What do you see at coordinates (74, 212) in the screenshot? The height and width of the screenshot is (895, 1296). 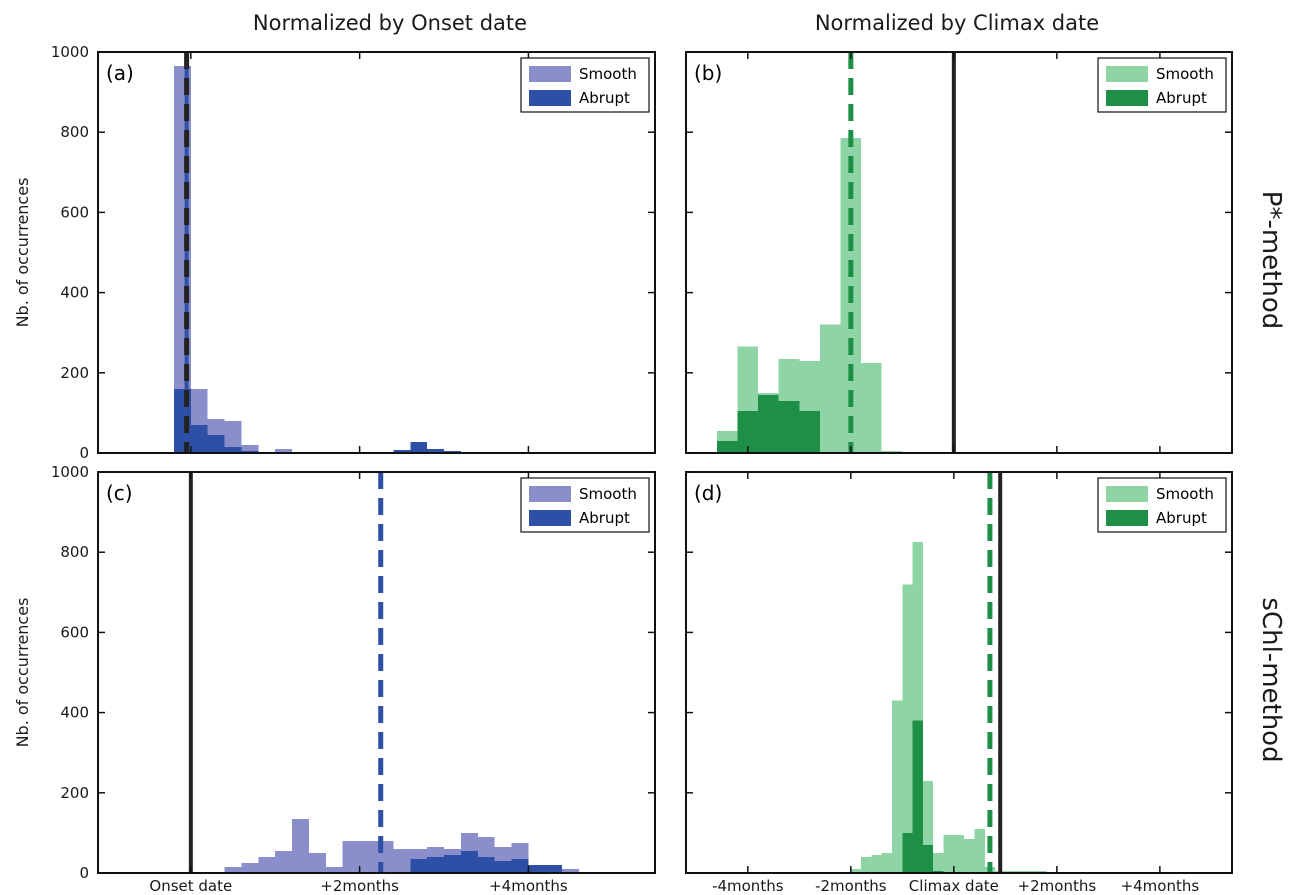 I see `y-tick-label: 600` at bounding box center [74, 212].